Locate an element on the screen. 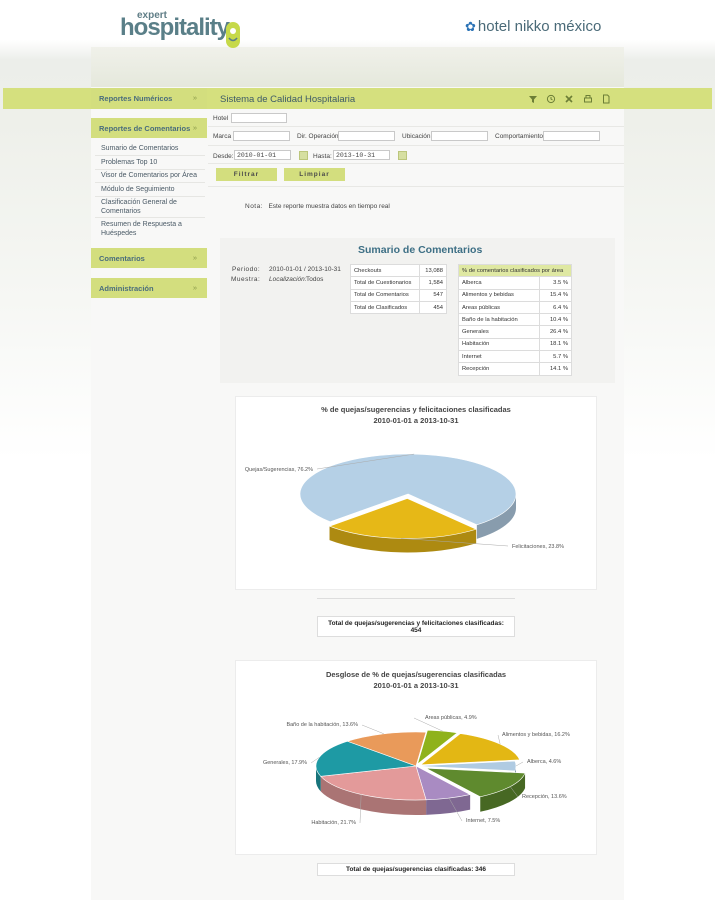  table-row: Internet 5.7 % is located at coordinates (515, 357).